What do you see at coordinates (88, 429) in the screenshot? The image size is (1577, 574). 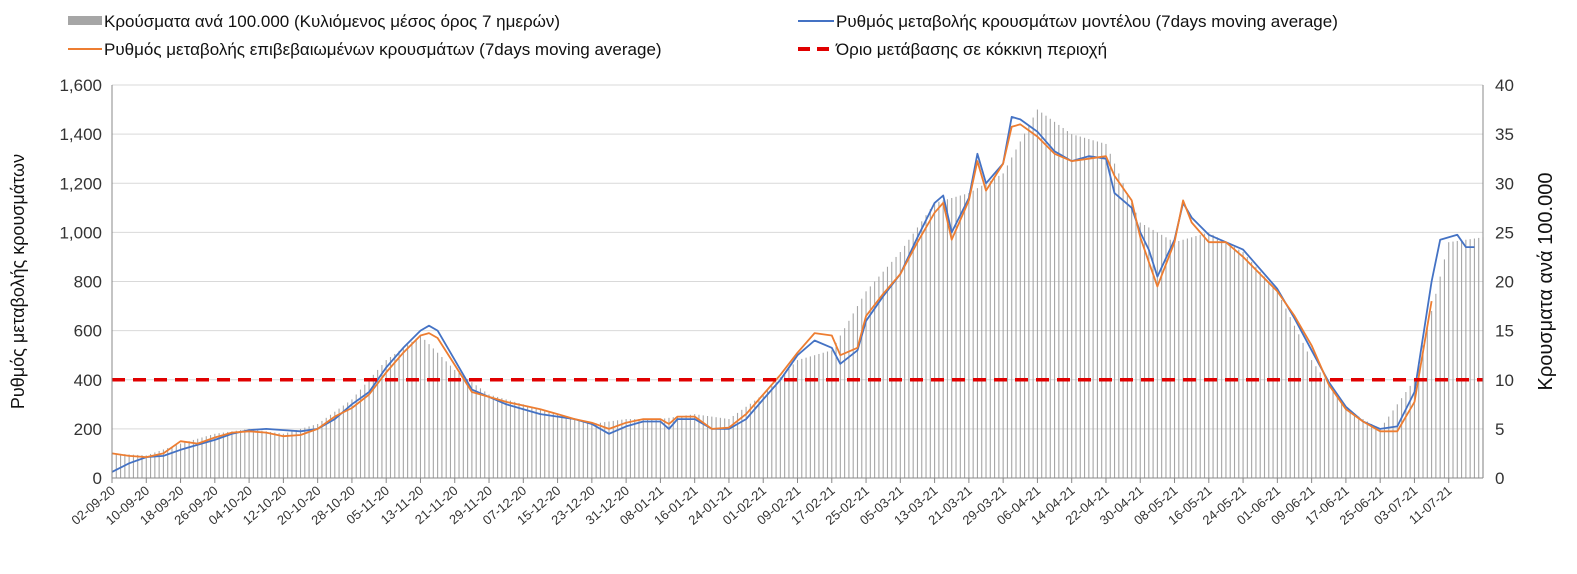 I see `y-left-tick-label: 200` at bounding box center [88, 429].